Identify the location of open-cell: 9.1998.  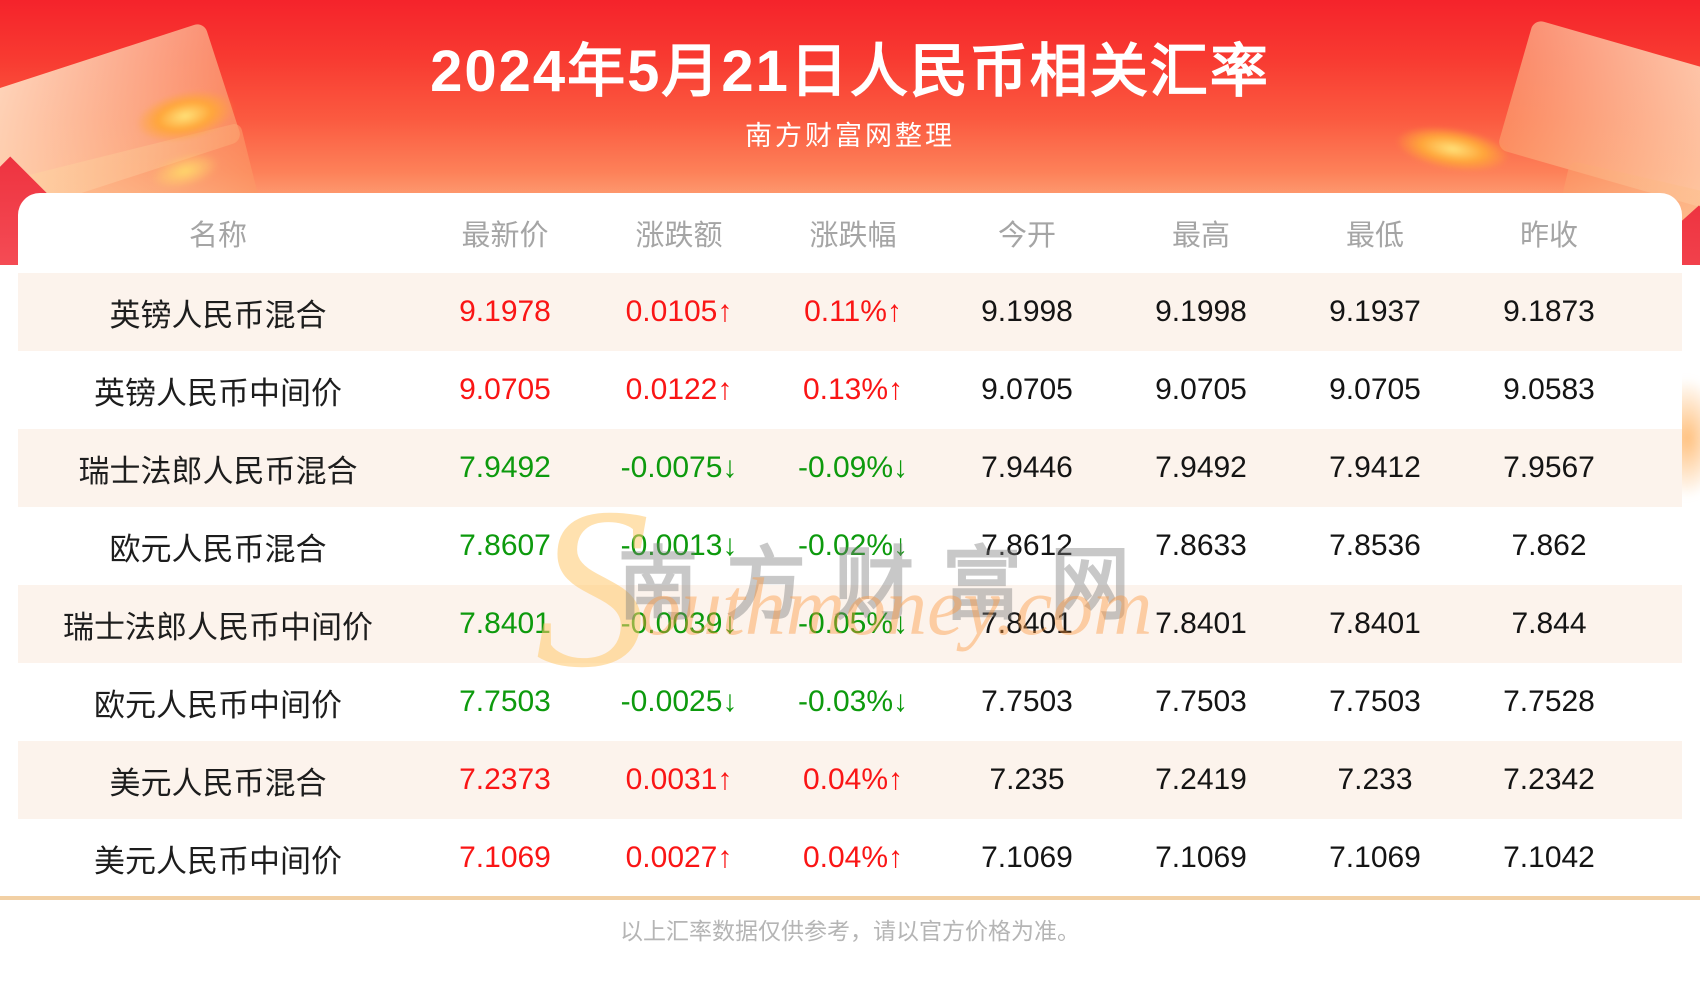
(1027, 311).